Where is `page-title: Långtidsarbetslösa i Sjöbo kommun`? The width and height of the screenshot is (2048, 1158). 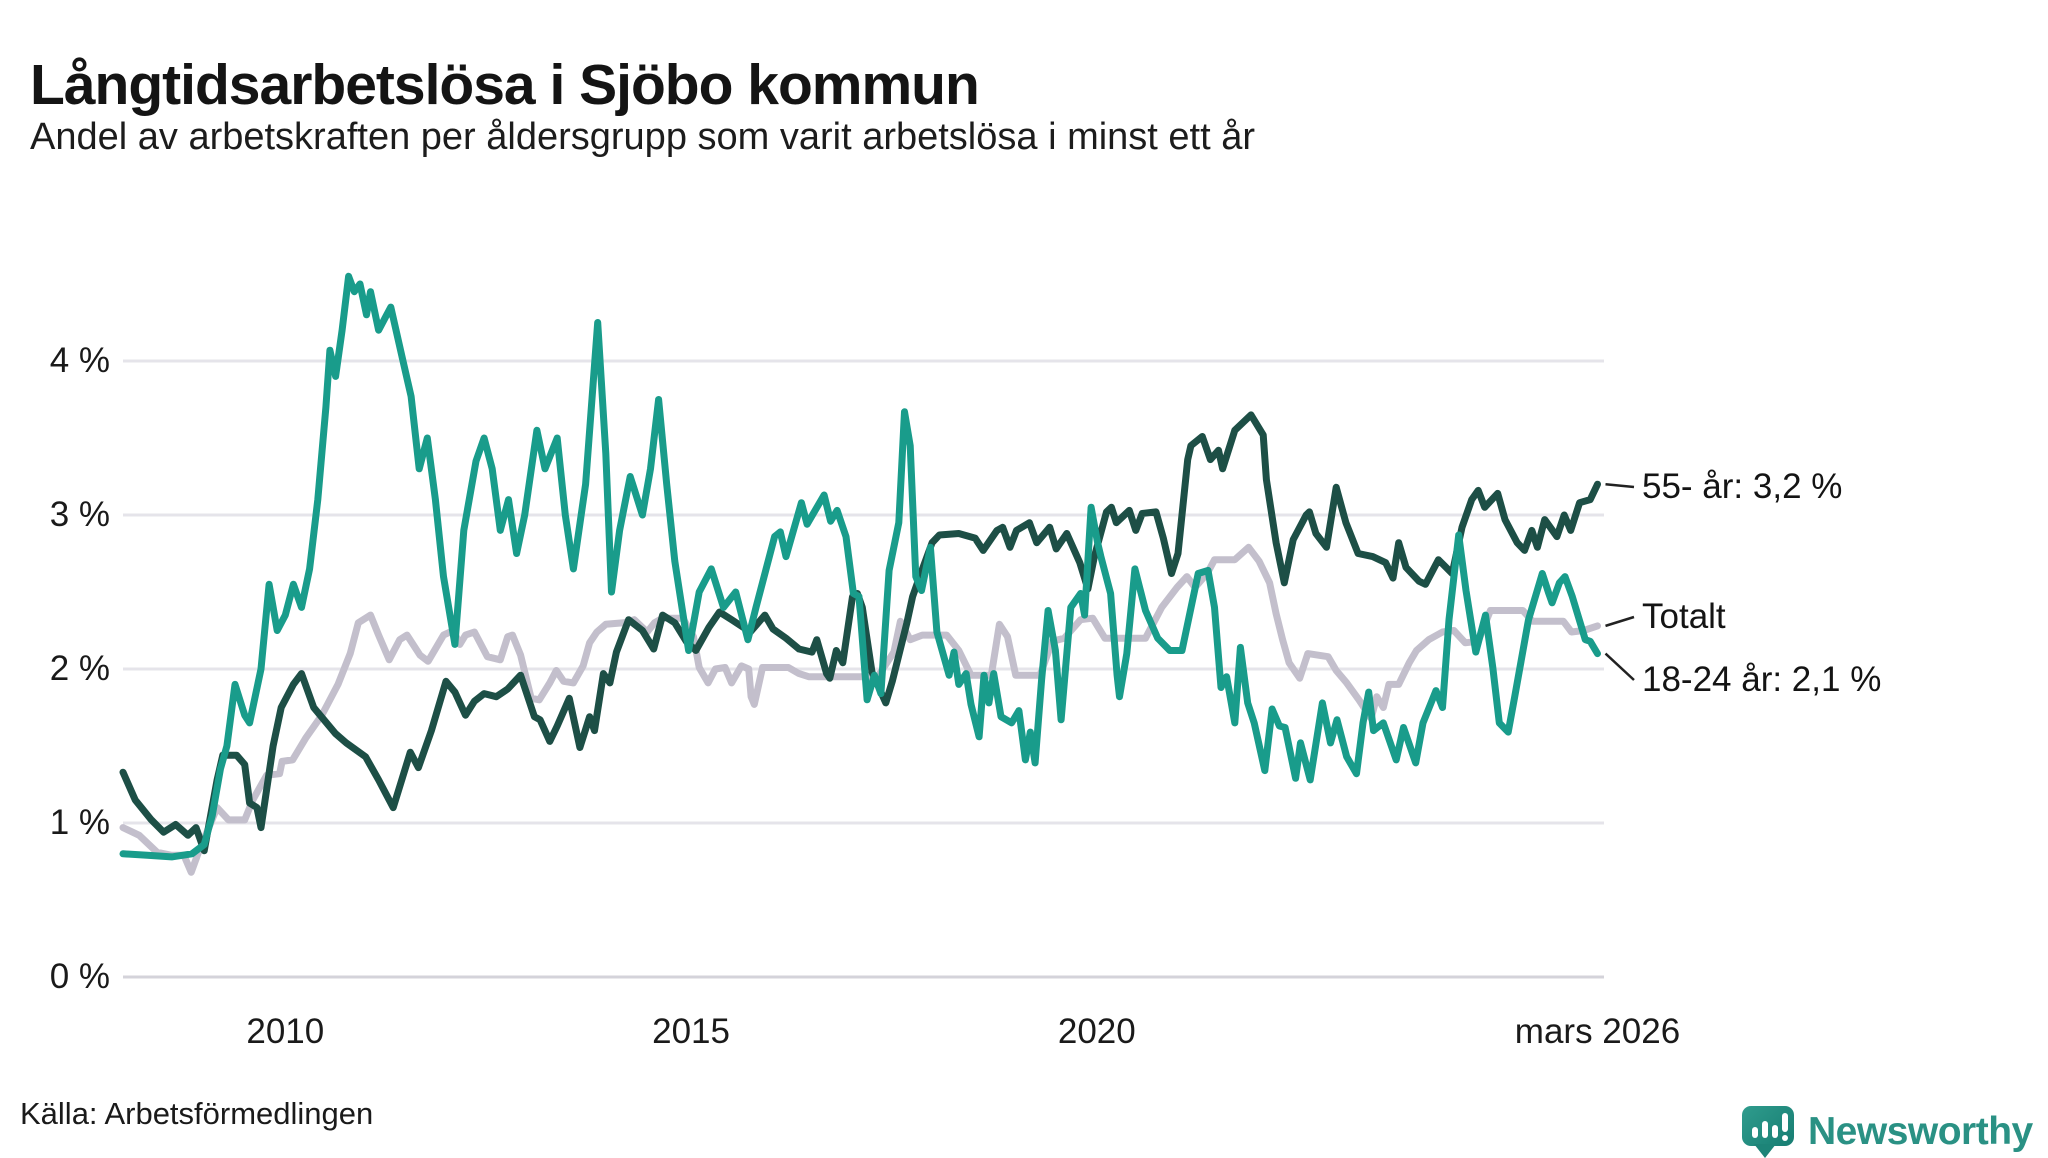
page-title: Långtidsarbetslösa i Sjöbo kommun is located at coordinates (505, 85).